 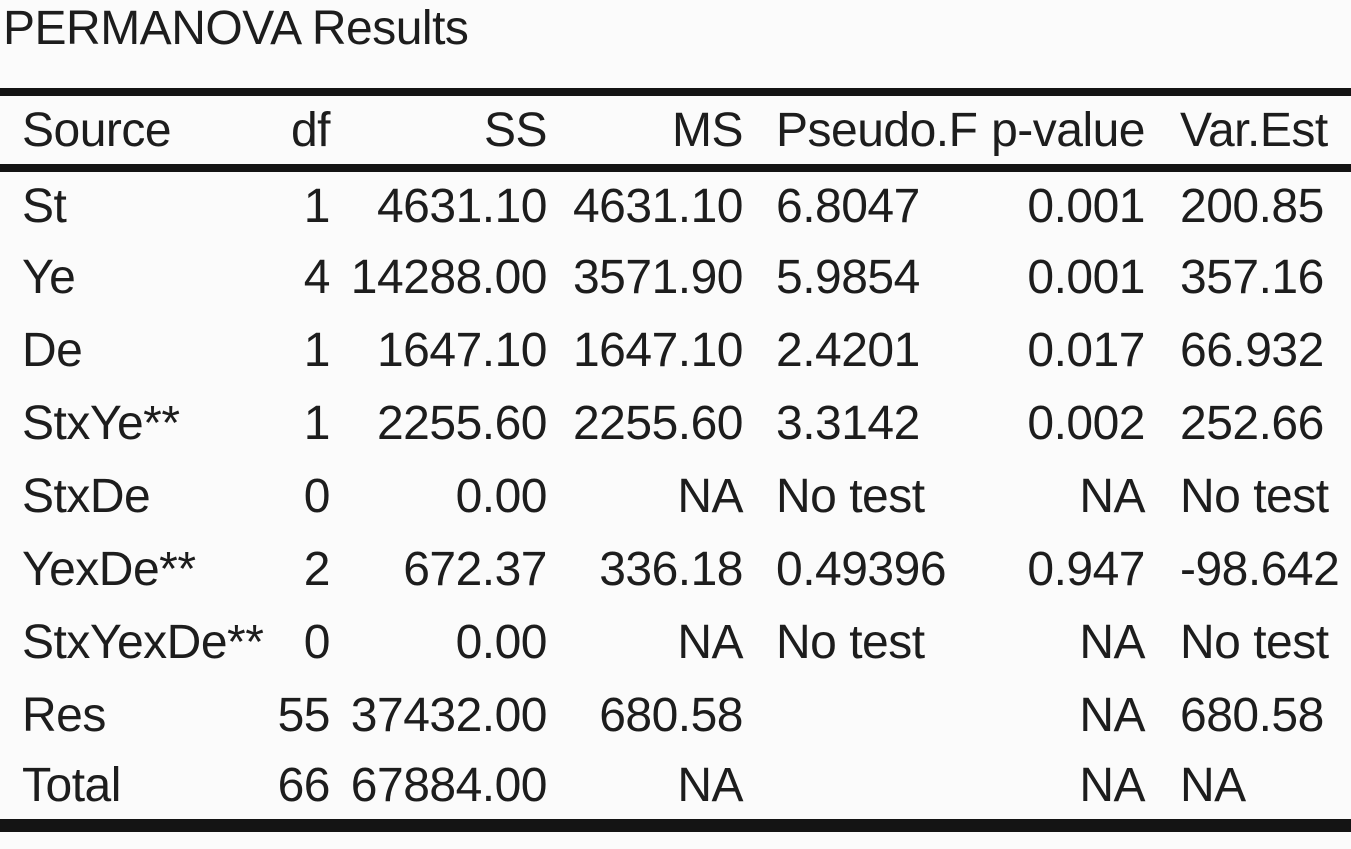 I want to click on table-cell: 336.18, so click(x=671, y=569).